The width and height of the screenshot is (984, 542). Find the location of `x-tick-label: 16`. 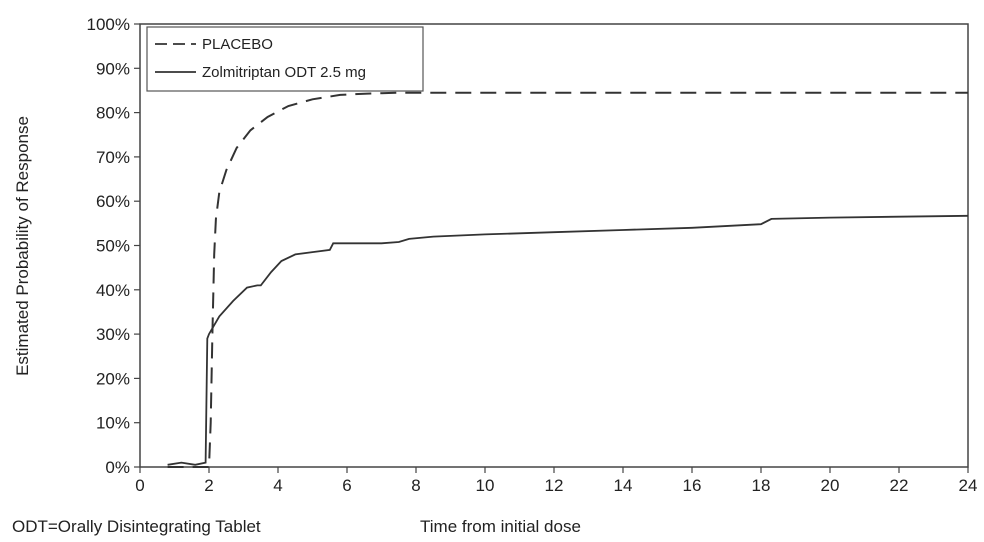

x-tick-label: 16 is located at coordinates (692, 485).